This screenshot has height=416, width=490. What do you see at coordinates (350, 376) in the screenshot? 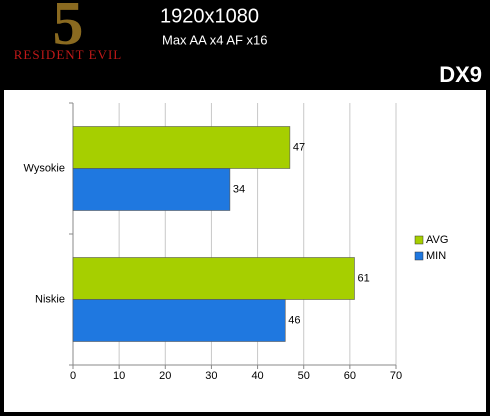
I see `x-tick-label: 60` at bounding box center [350, 376].